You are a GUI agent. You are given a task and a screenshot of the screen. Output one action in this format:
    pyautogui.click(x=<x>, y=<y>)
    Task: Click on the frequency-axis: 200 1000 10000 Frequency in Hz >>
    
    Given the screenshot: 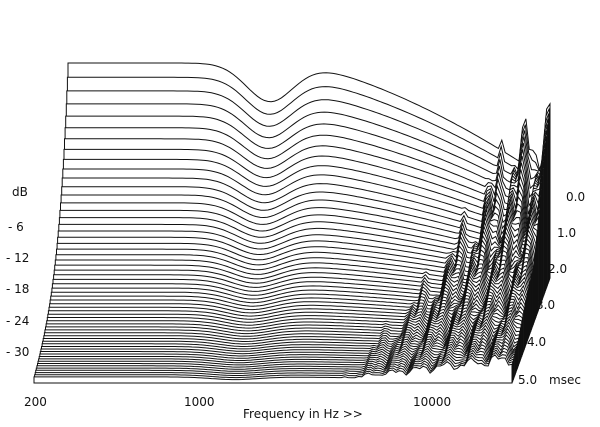 What is the action you would take?
    pyautogui.click(x=237, y=408)
    